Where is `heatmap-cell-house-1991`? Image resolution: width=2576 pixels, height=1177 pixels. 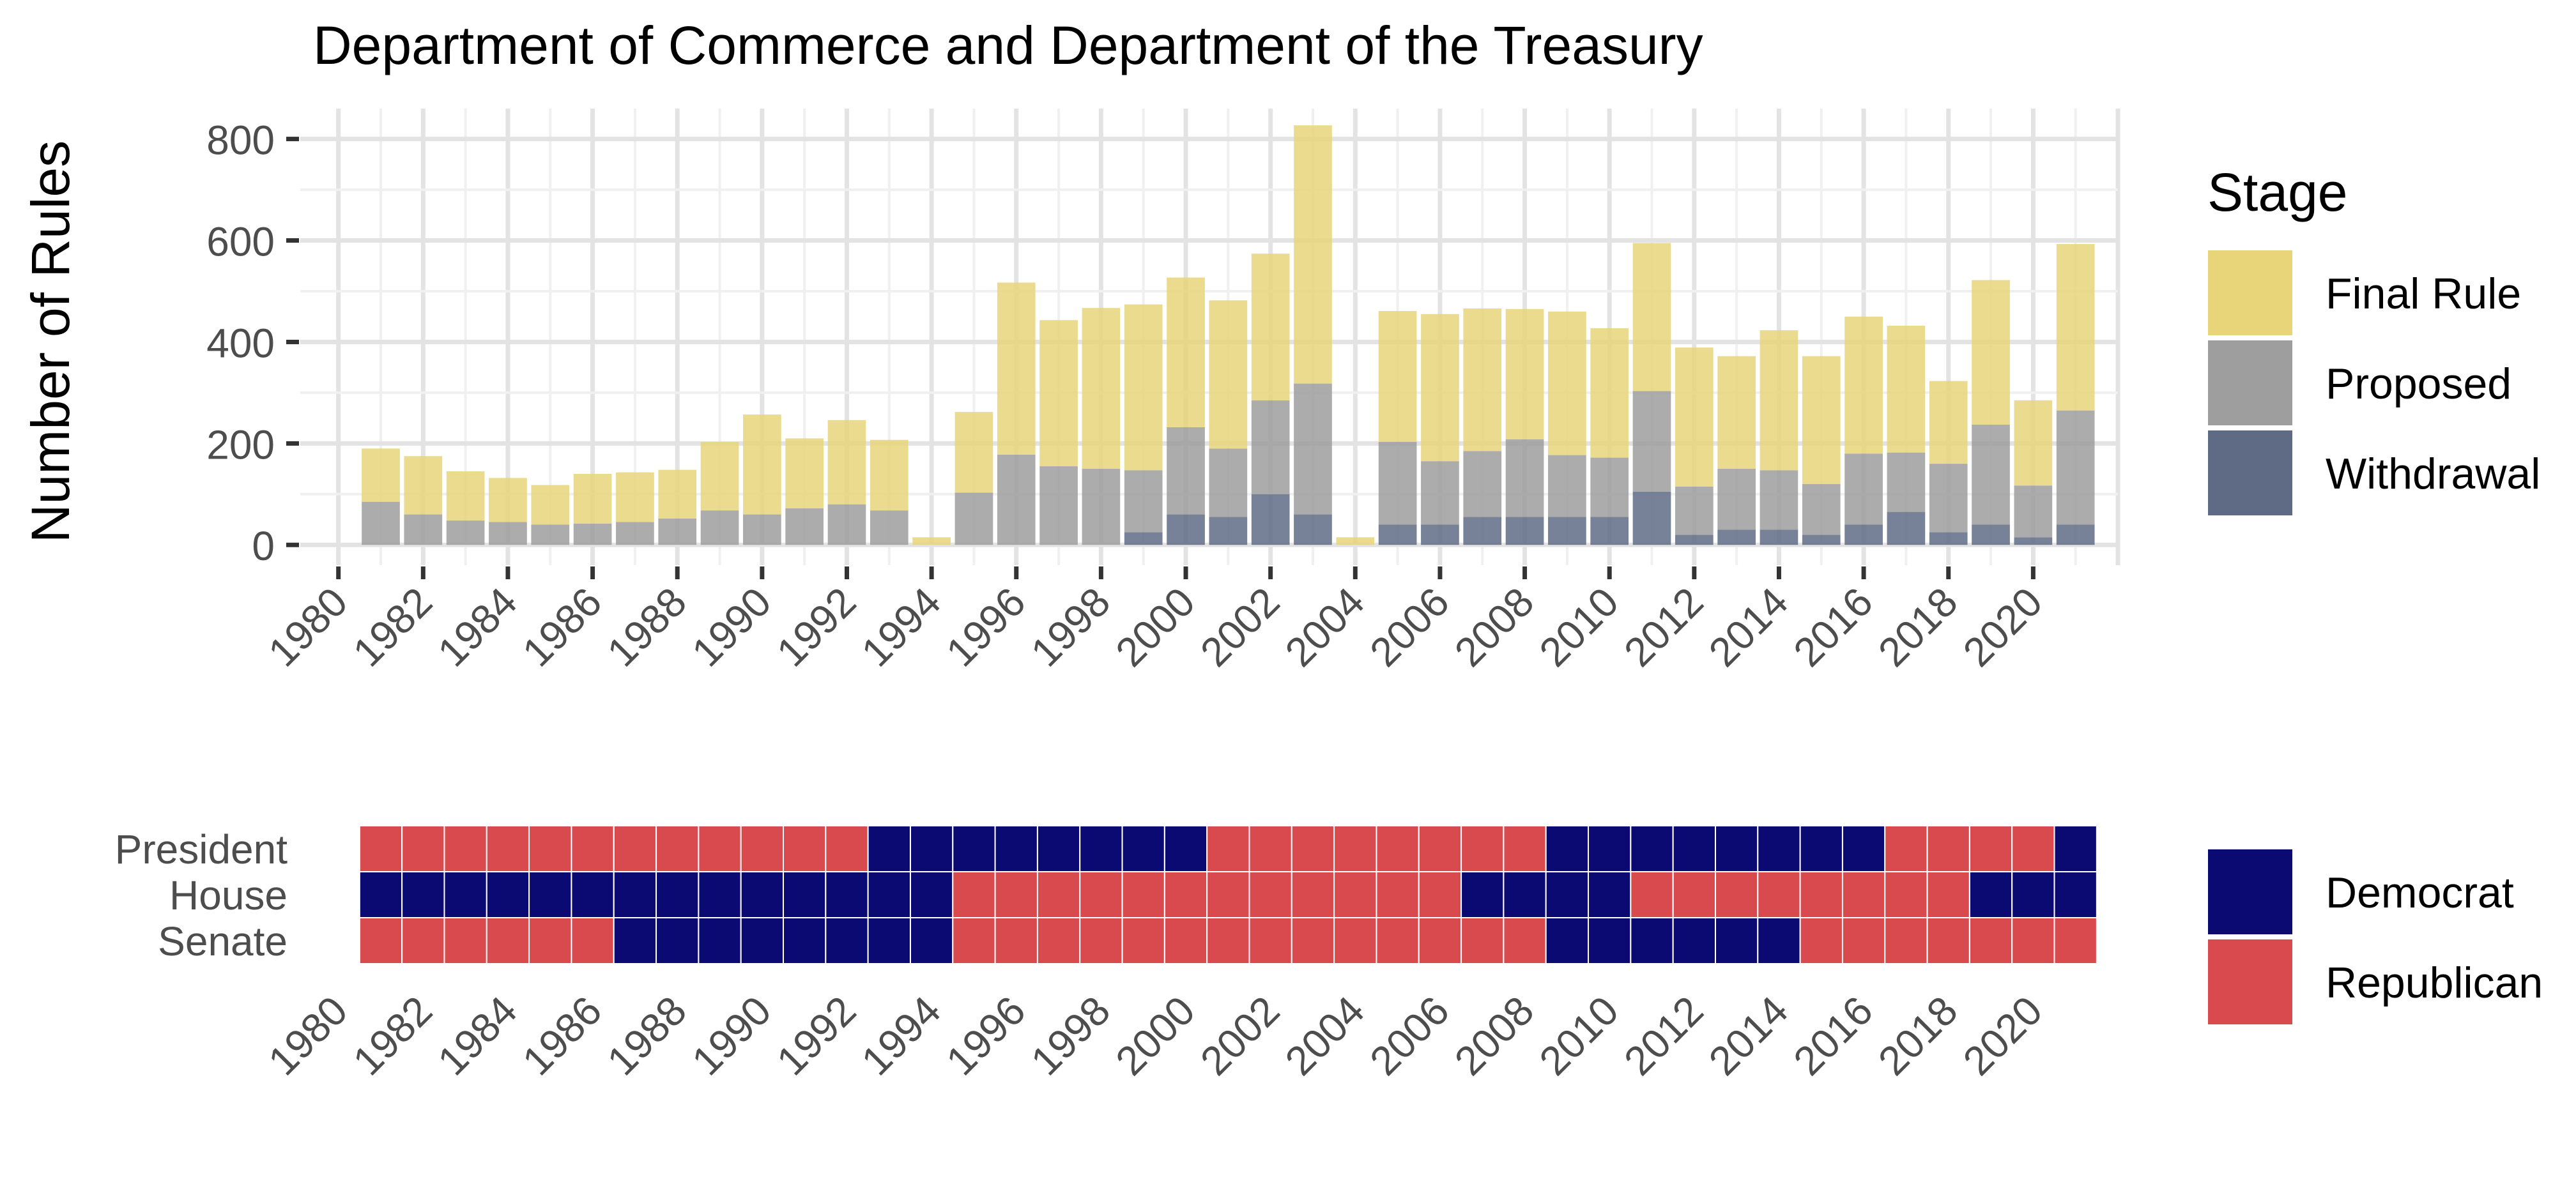
heatmap-cell-house-1991 is located at coordinates (805, 894).